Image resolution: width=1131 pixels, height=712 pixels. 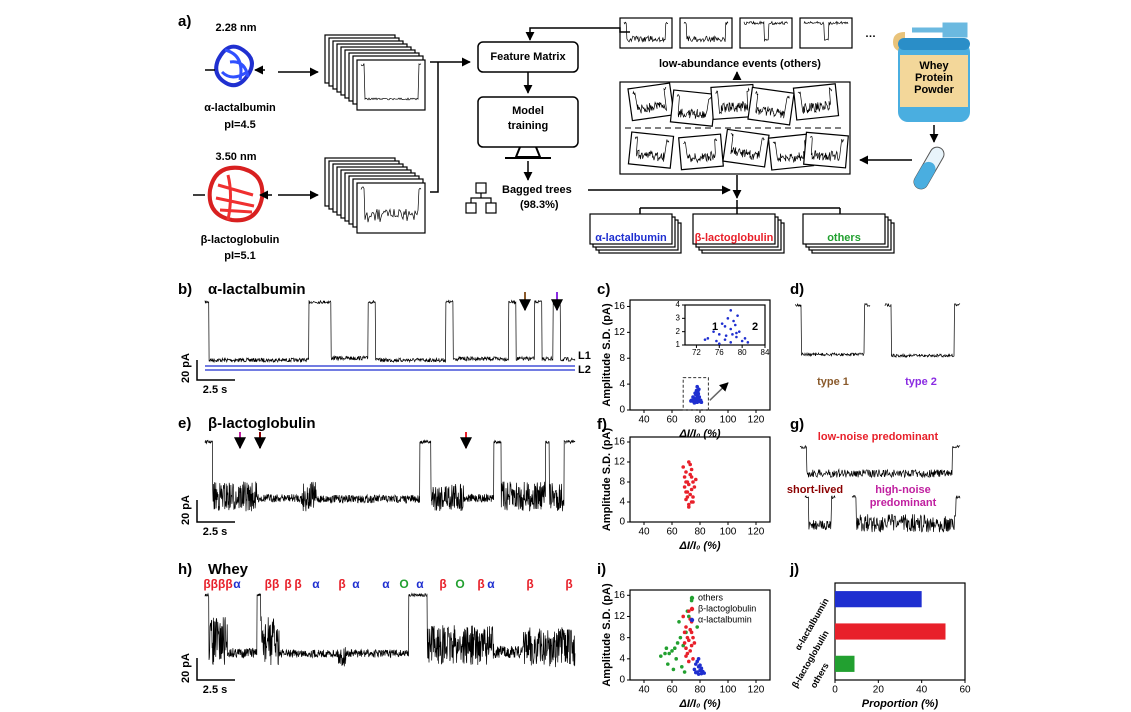 I want to click on y-tick-label: 12, so click(x=620, y=616).